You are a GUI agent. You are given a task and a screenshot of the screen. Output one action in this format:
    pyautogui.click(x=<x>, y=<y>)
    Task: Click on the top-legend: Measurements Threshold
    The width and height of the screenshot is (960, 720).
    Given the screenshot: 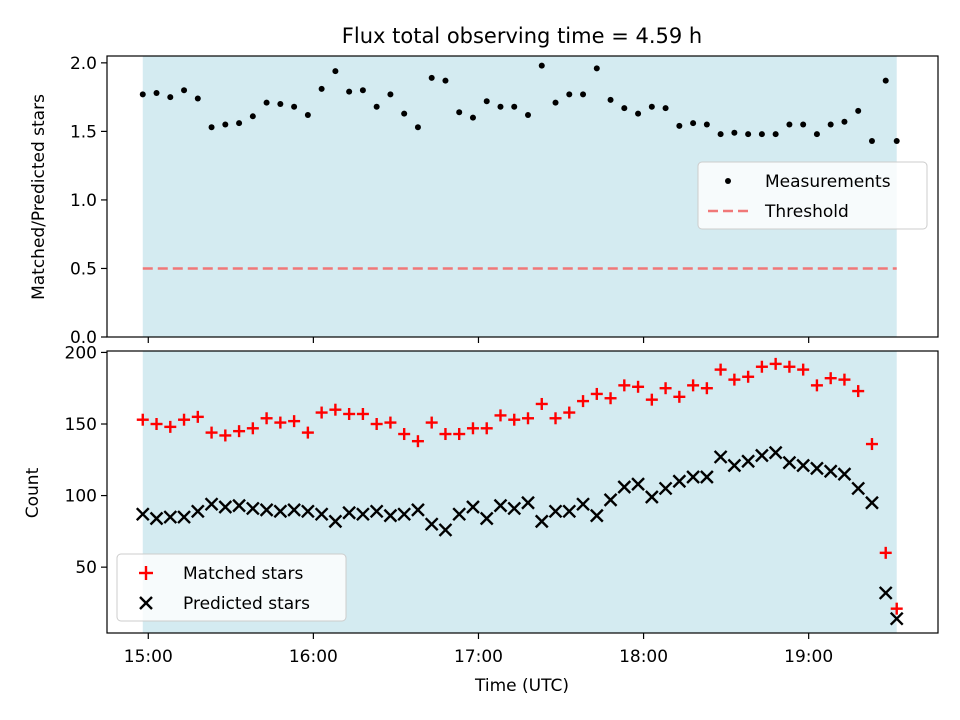 What is the action you would take?
    pyautogui.click(x=812, y=195)
    